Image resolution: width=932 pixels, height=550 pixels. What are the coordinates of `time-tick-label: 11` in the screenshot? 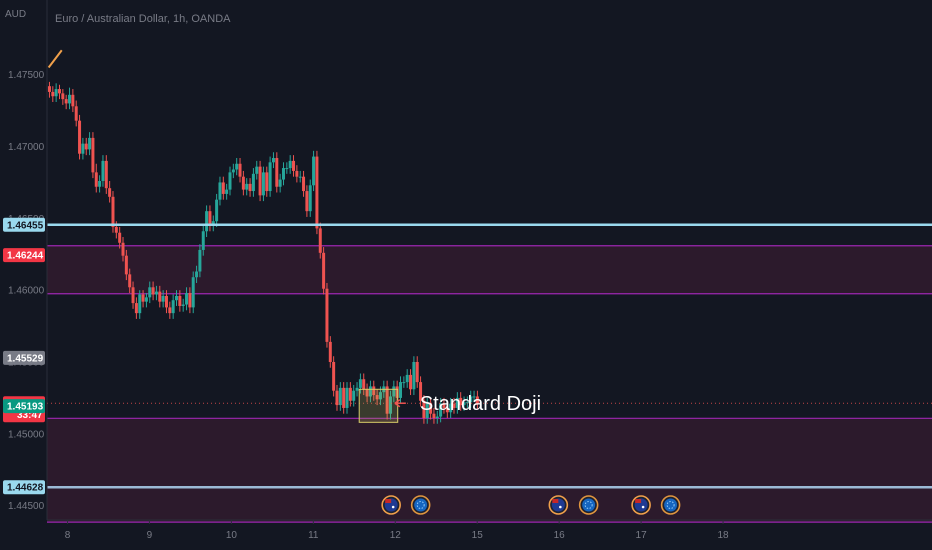 It's located at (313, 535).